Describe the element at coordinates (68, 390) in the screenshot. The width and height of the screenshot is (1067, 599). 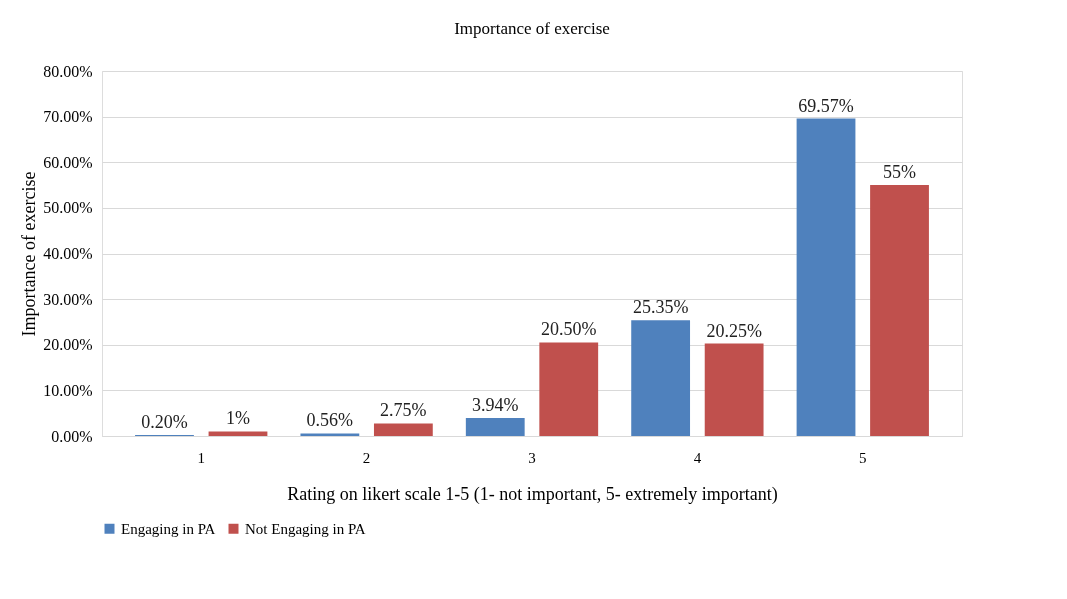
I see `y-tick-label: 10.00%` at that location.